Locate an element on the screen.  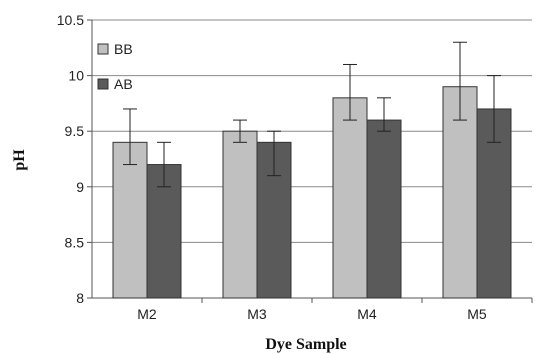
x-tick-label: M3 is located at coordinates (257, 314).